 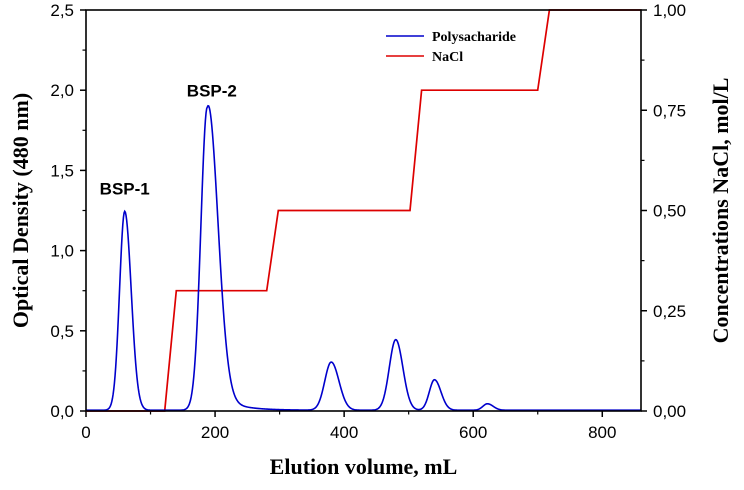 I want to click on y-right-tick-label: 1,00, so click(x=669, y=10).